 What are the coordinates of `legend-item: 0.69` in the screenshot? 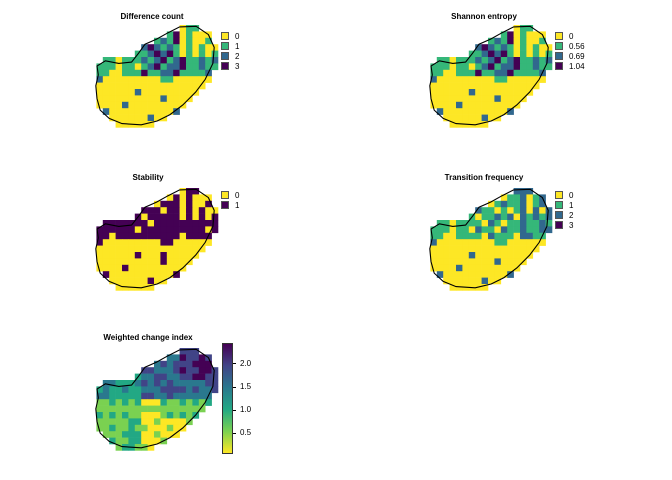 It's located at (570, 56).